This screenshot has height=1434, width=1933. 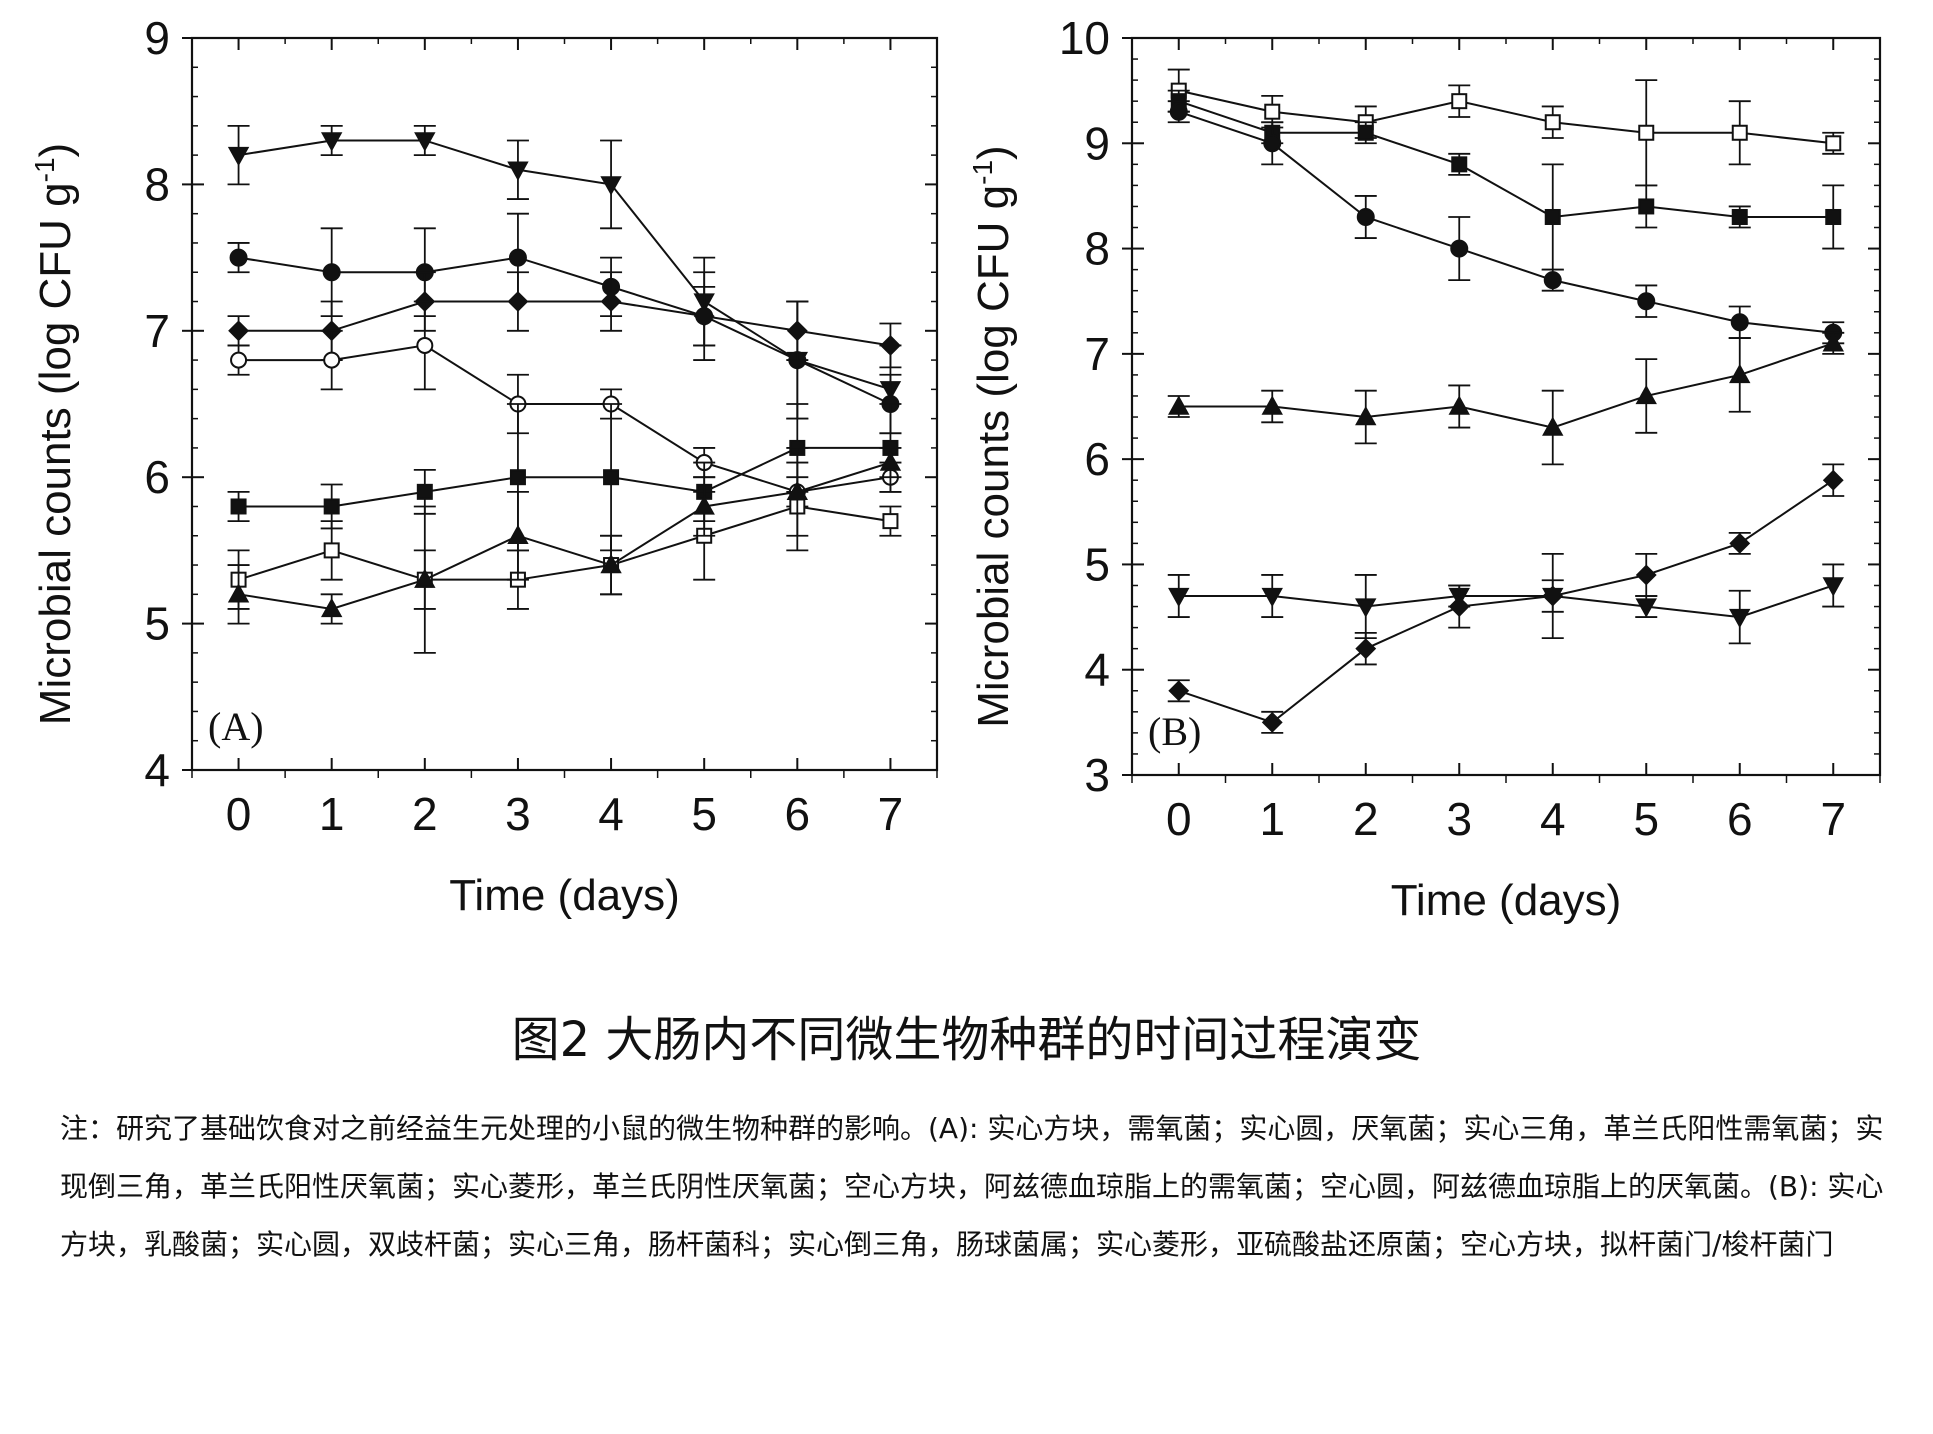 I want to click on panel-a-series-tri-up, so click(x=564, y=536).